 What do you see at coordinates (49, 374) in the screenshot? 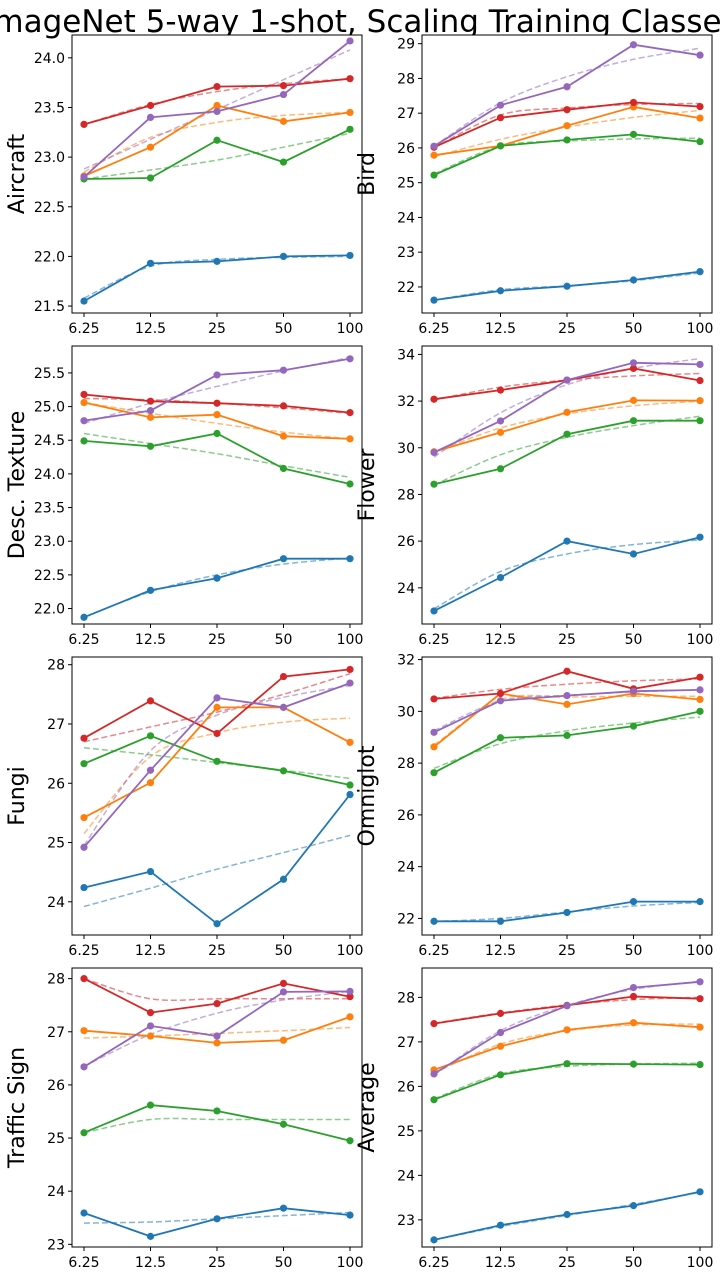
I see `y-tick-label: 25.5` at bounding box center [49, 374].